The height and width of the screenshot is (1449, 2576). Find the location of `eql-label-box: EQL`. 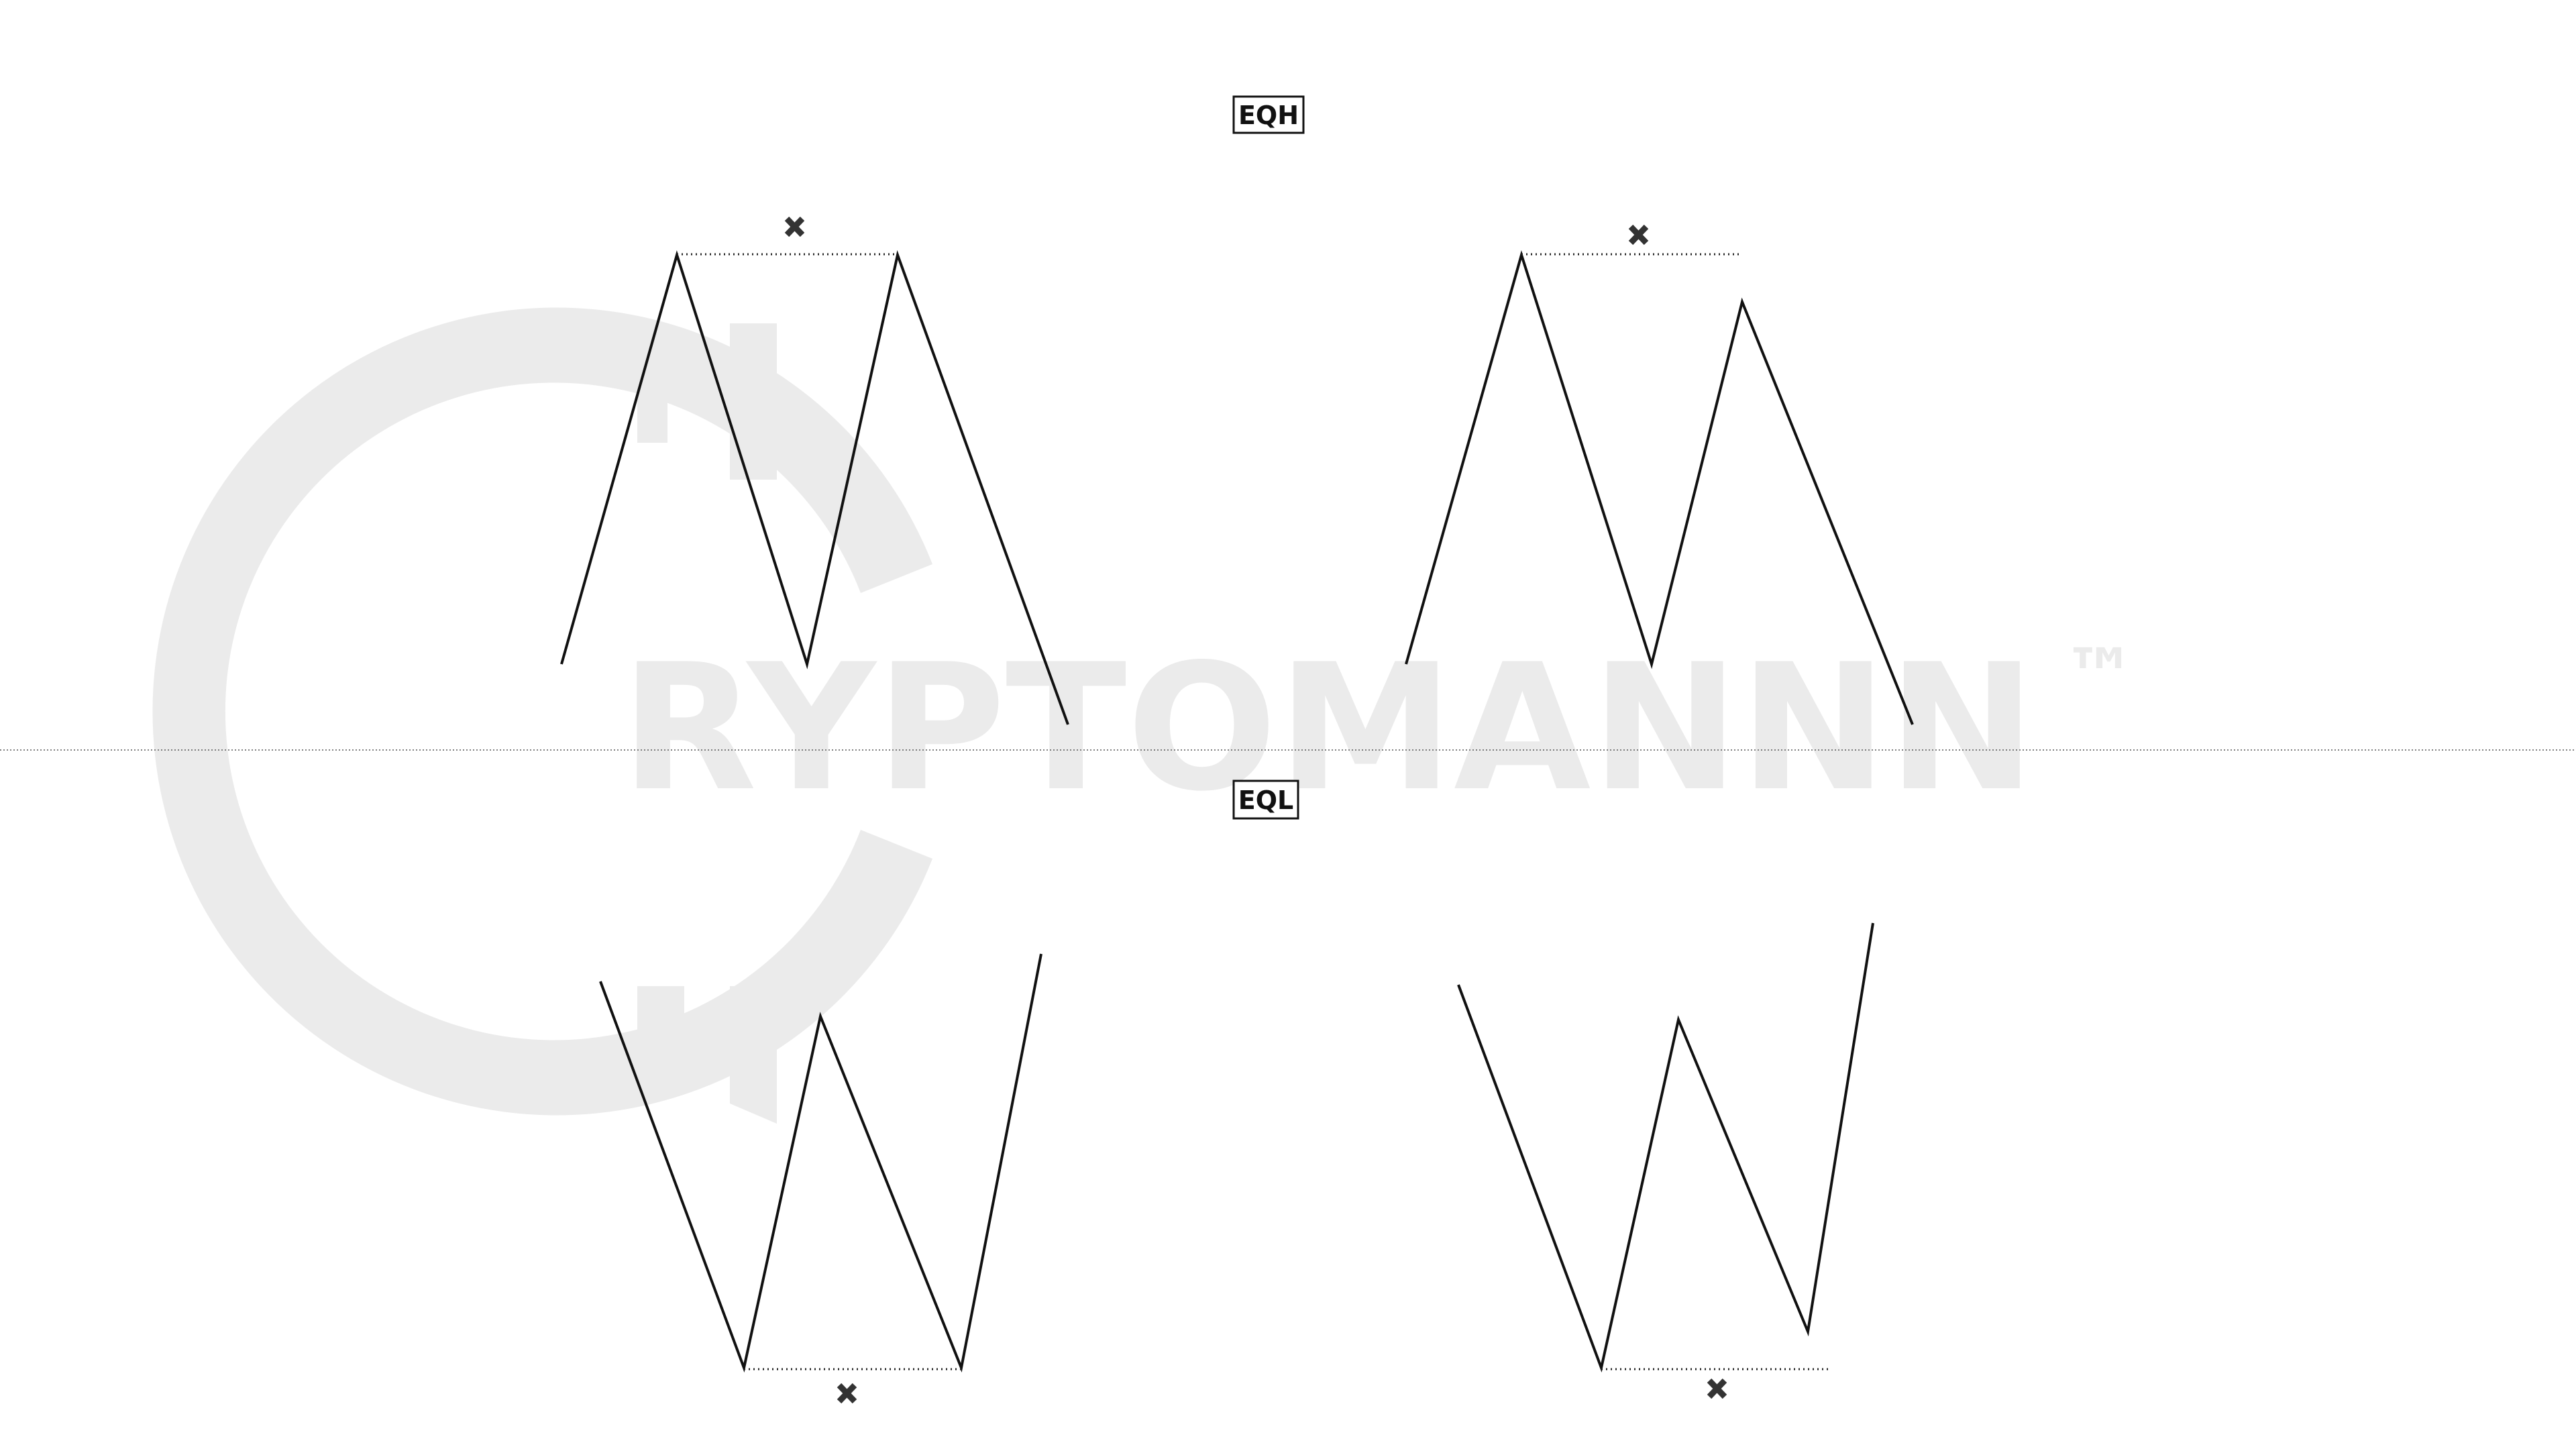

eql-label-box: EQL is located at coordinates (1265, 800).